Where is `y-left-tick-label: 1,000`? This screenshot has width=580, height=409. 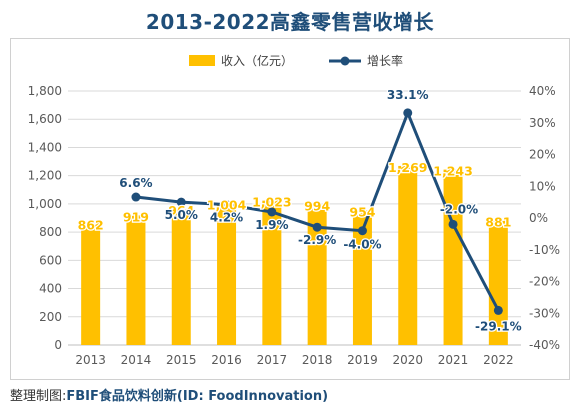 y-left-tick-label: 1,000 is located at coordinates (45, 204).